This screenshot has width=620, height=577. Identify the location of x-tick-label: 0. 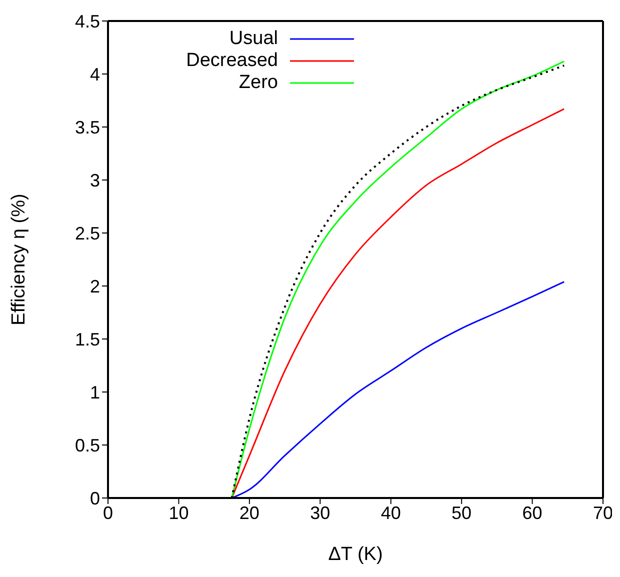
(108, 512).